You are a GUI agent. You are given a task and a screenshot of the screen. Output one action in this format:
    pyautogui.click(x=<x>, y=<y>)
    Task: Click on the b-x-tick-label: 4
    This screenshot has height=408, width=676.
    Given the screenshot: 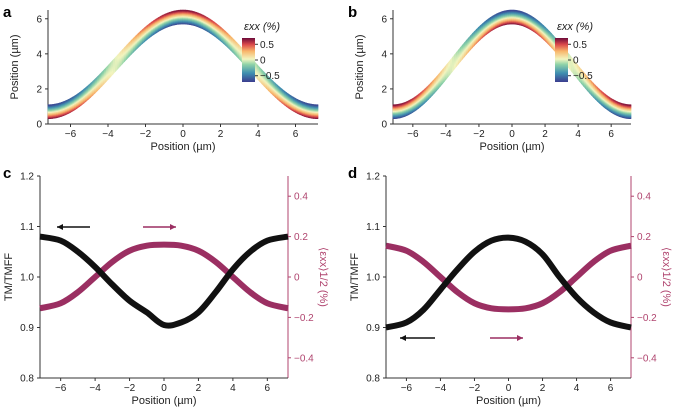 What is the action you would take?
    pyautogui.click(x=578, y=134)
    